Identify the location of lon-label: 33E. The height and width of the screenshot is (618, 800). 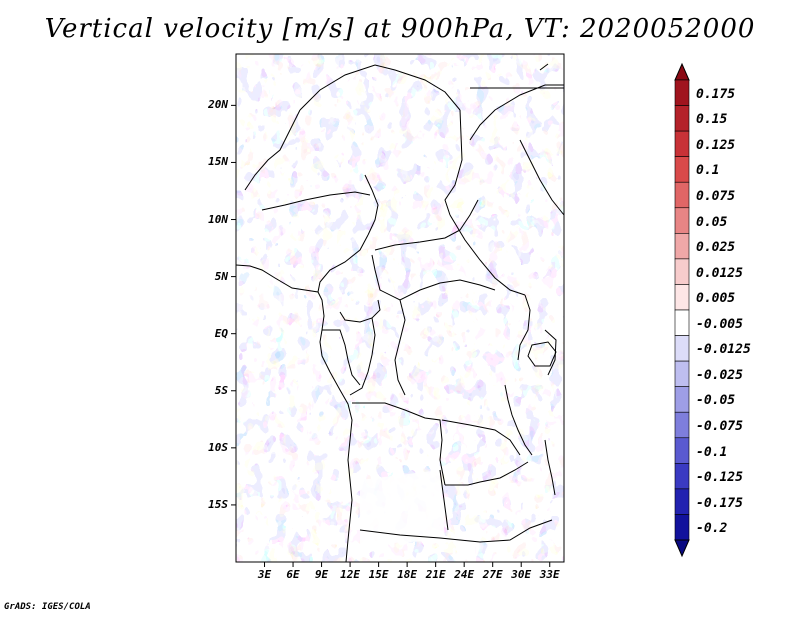
(549, 574).